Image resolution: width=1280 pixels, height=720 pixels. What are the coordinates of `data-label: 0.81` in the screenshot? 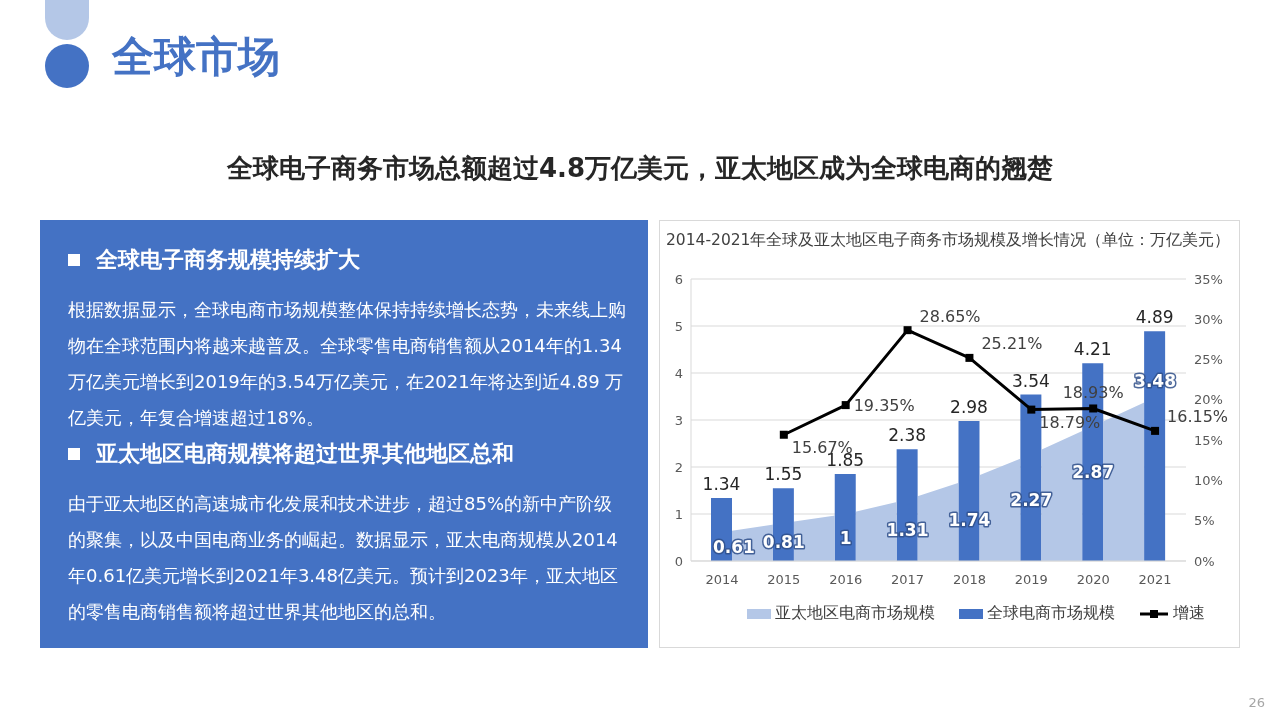 It's located at (783, 541).